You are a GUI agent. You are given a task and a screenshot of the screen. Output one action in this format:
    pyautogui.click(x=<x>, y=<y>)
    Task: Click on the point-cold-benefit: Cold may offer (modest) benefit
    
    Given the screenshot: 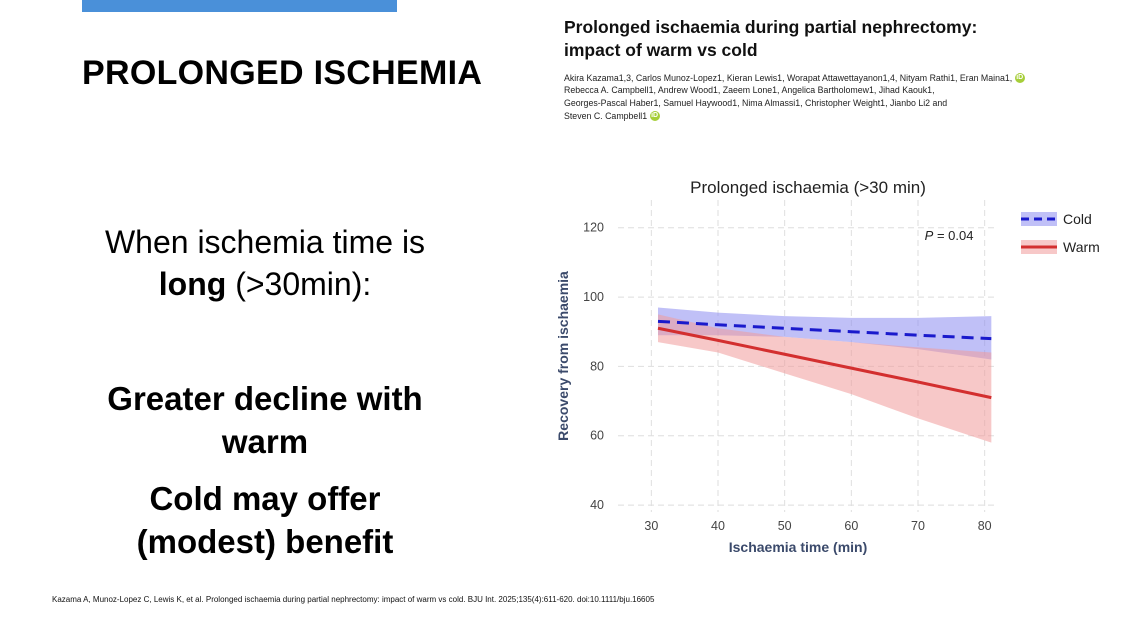 What is the action you would take?
    pyautogui.click(x=265, y=521)
    